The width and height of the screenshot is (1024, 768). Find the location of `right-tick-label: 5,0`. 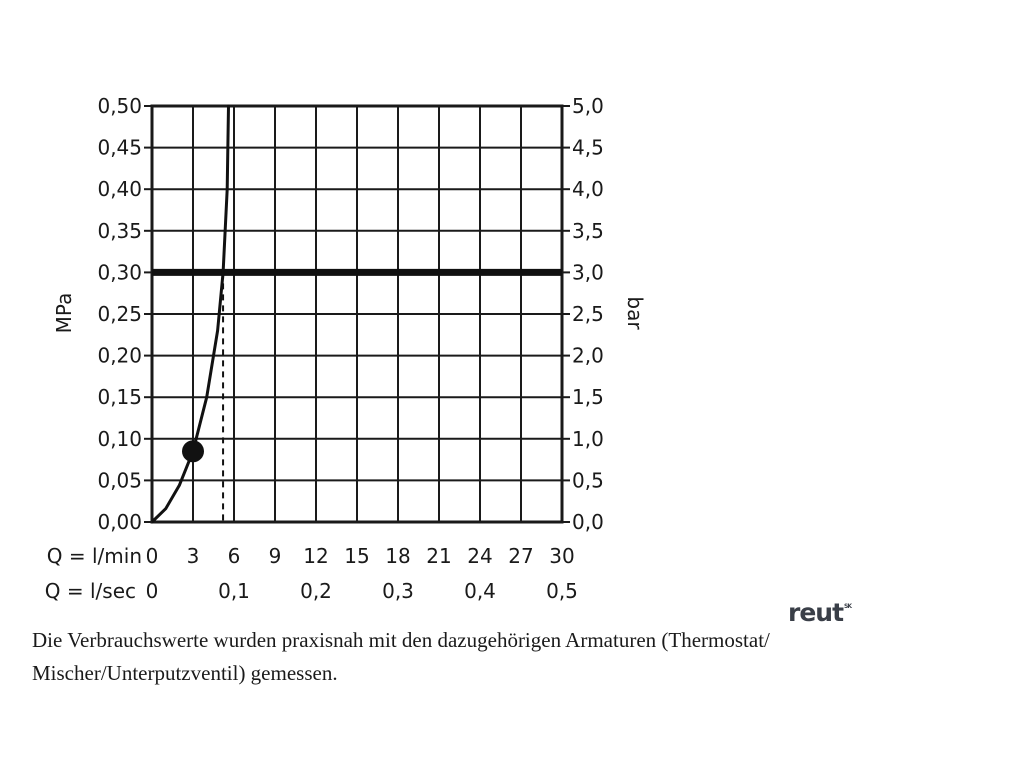

right-tick-label: 5,0 is located at coordinates (588, 106).